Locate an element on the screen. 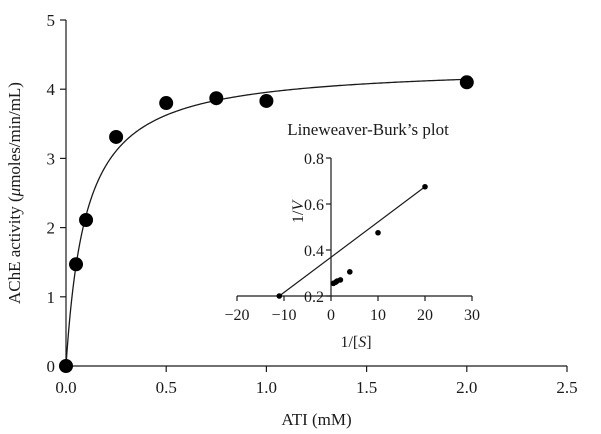  y-tick-label: 4 is located at coordinates (51, 89).